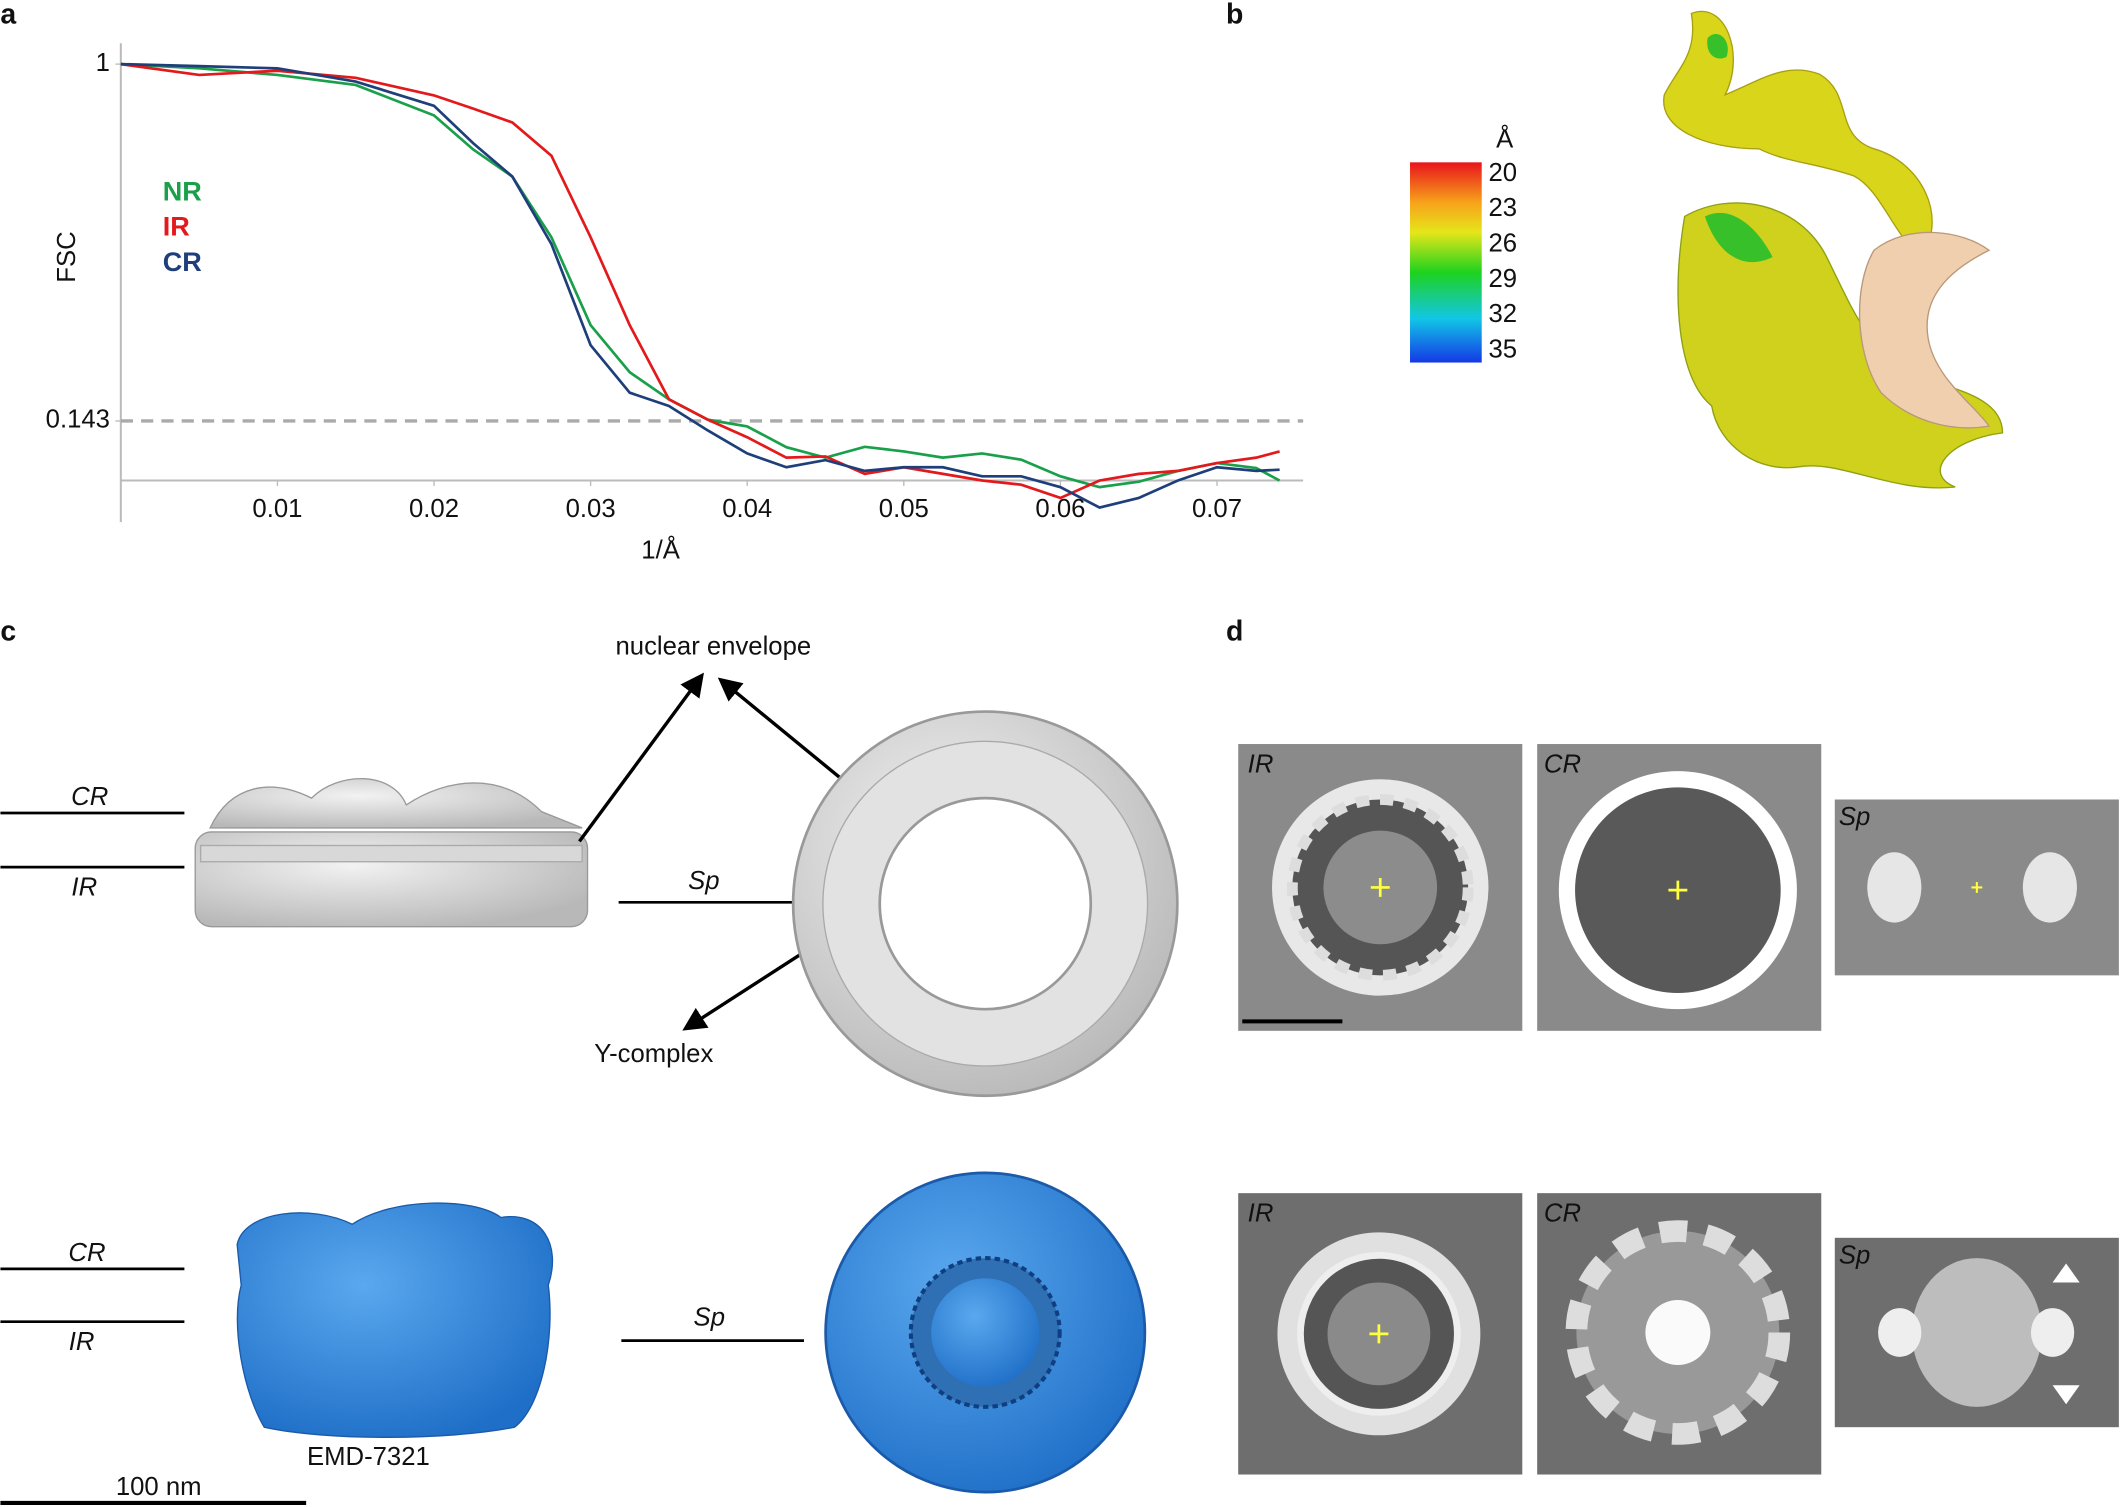 Image resolution: width=2122 pixels, height=1507 pixels. What do you see at coordinates (78, 420) in the screenshot?
I see `y-tick-label: 0.143` at bounding box center [78, 420].